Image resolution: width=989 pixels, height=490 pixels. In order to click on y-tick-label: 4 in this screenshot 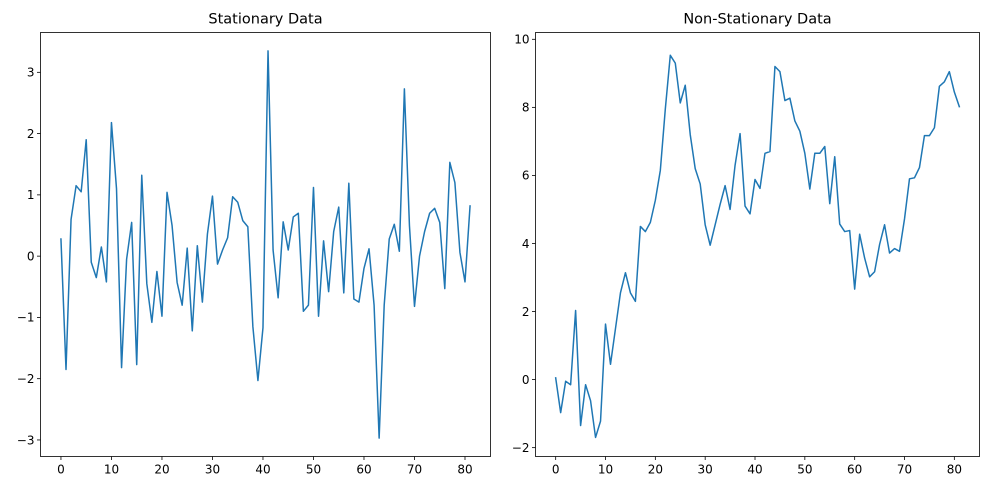, I will do `click(526, 244)`.